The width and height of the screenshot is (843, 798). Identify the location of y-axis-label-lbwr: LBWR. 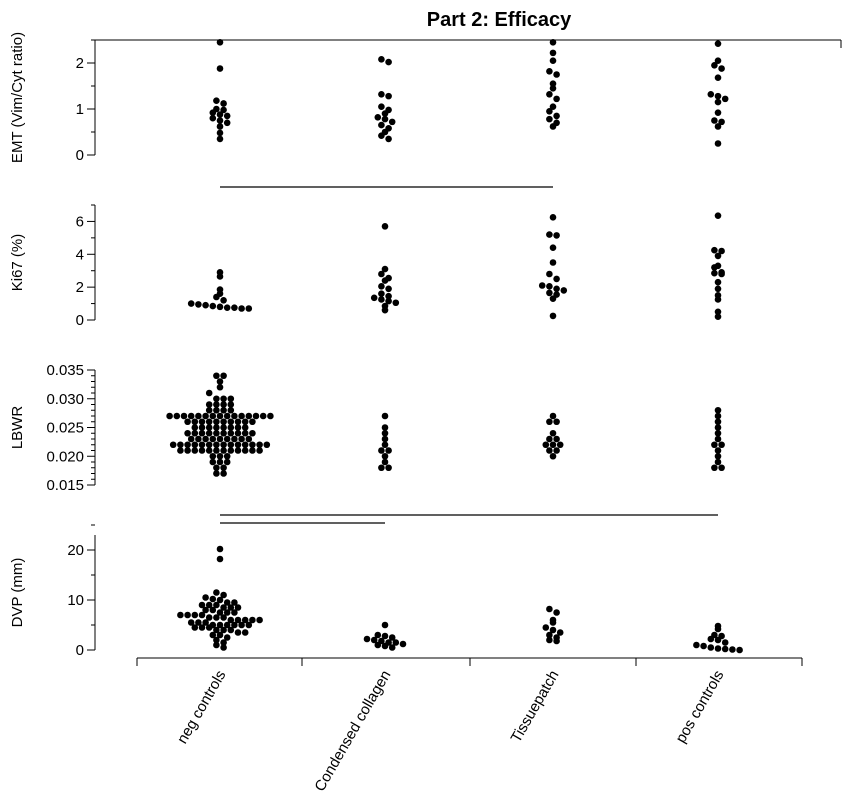
(17, 428).